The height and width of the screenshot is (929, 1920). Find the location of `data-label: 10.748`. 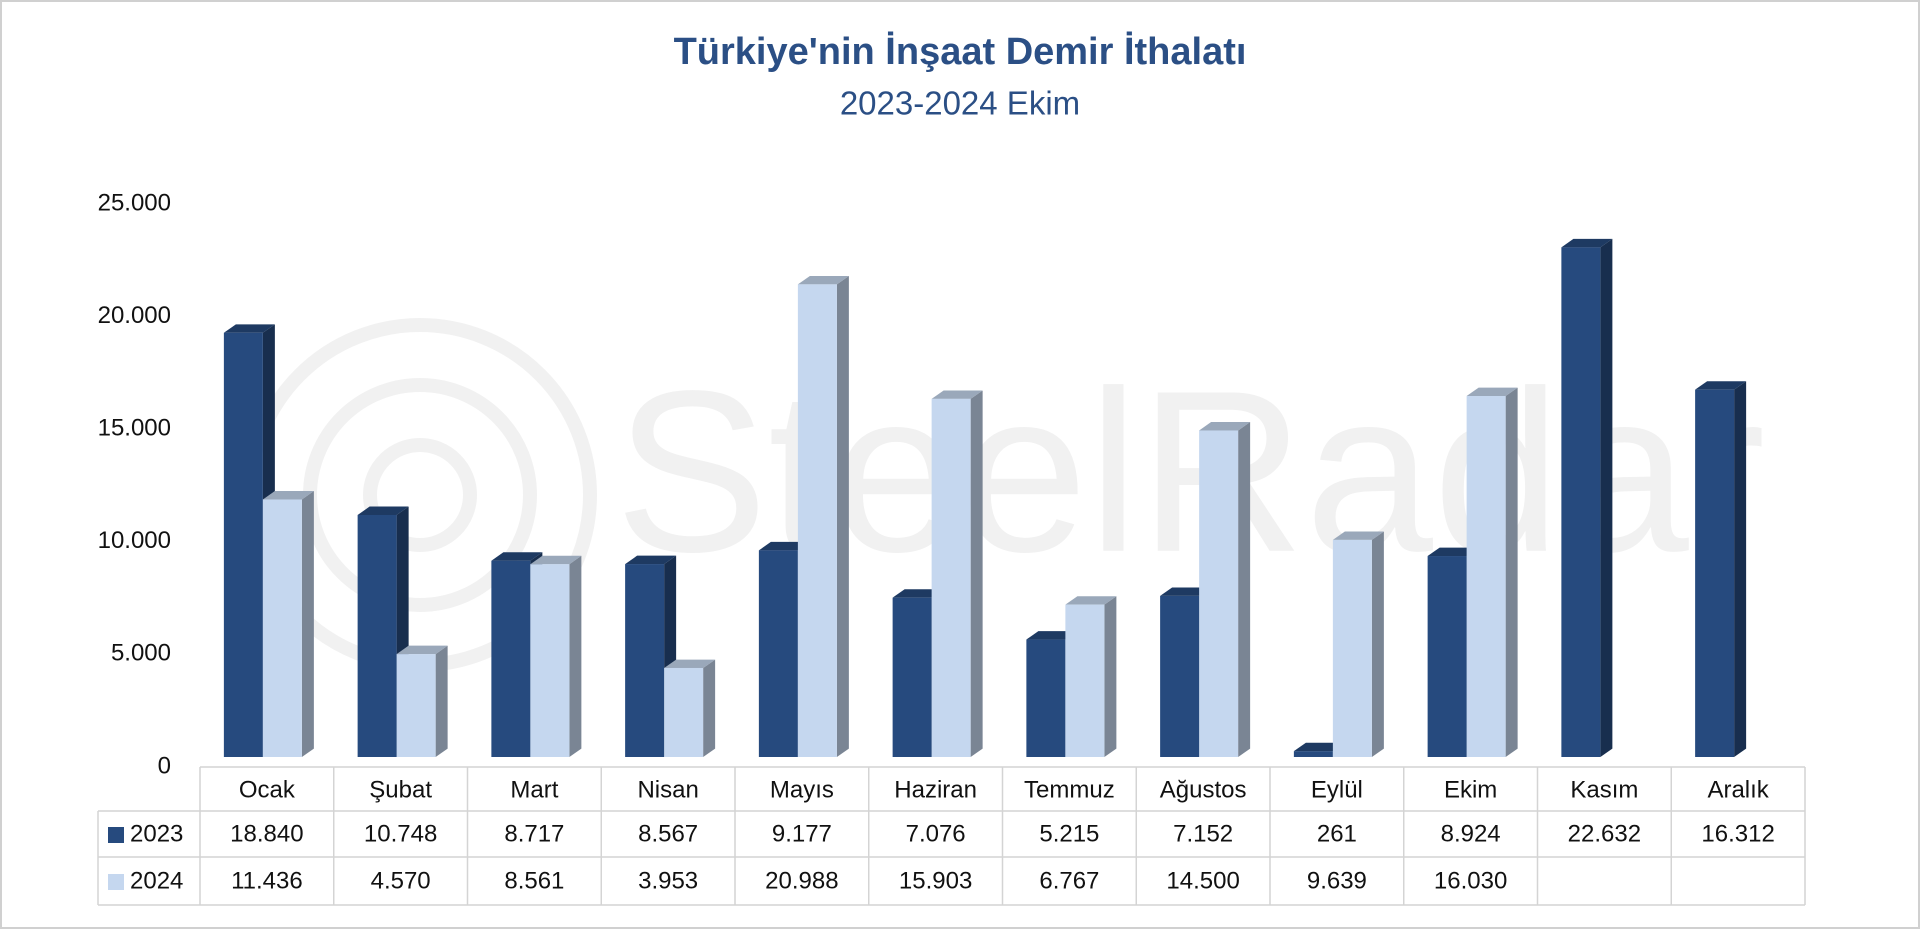

data-label: 10.748 is located at coordinates (400, 833).